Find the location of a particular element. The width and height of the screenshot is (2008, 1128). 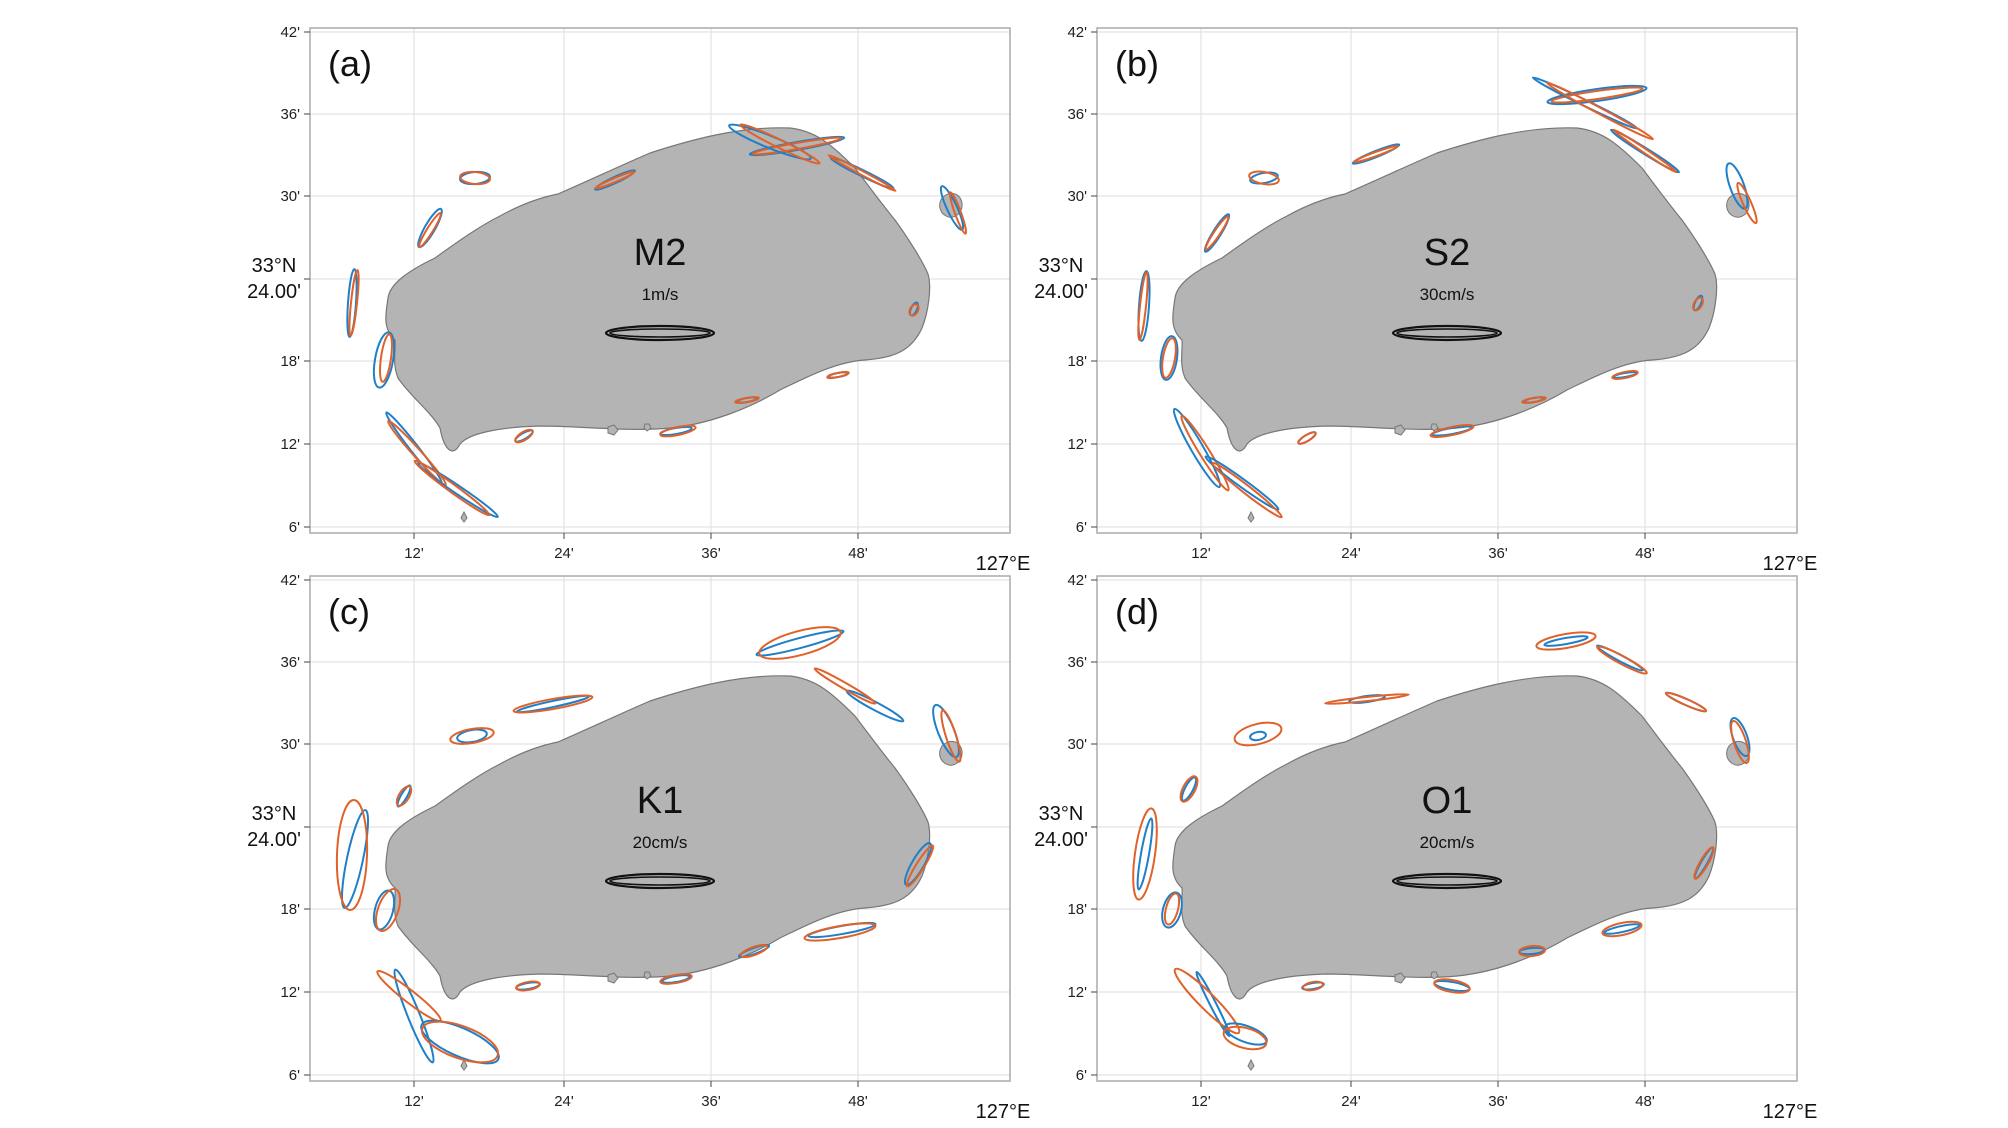

y-tick-label: 30' is located at coordinates (1077, 744).